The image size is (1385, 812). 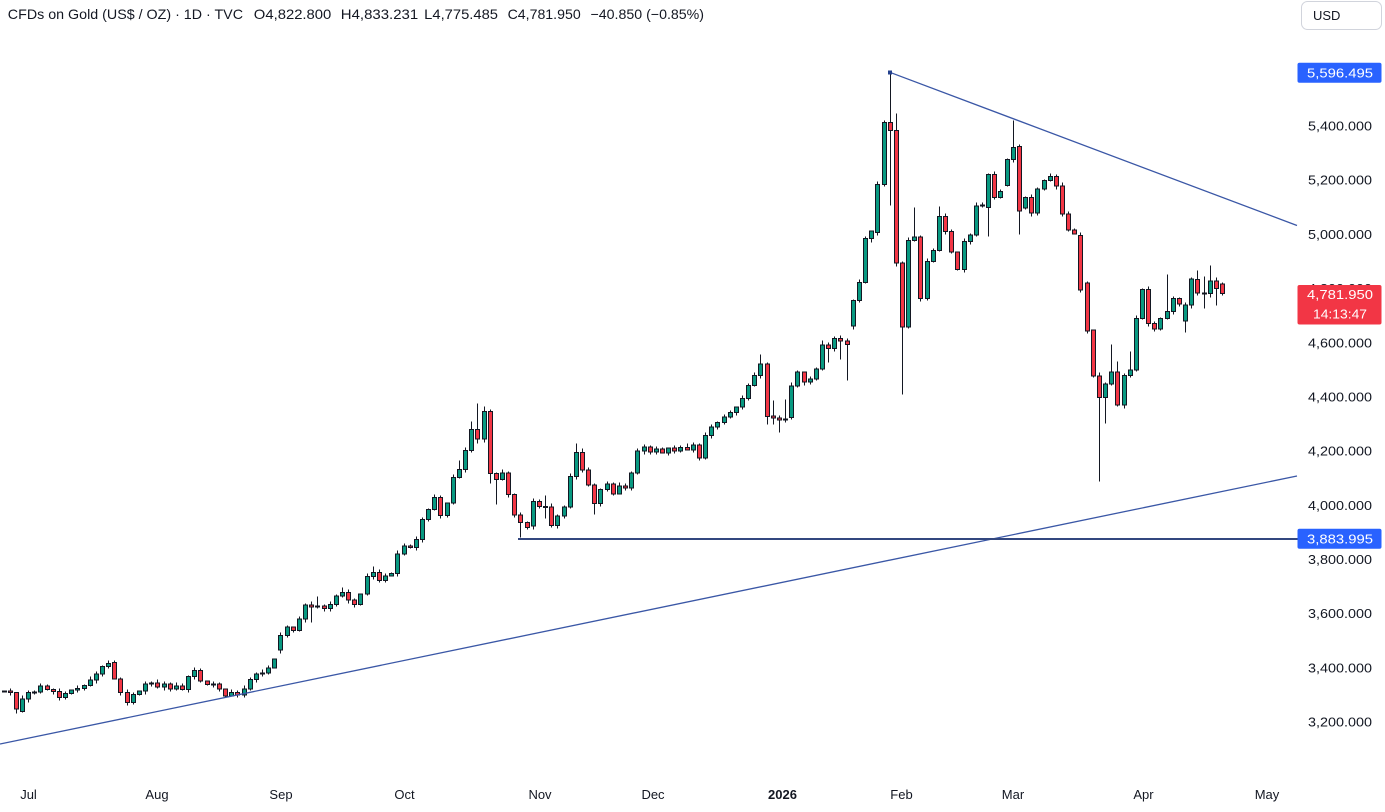 I want to click on svg-text: Mar, so click(x=1013, y=794).